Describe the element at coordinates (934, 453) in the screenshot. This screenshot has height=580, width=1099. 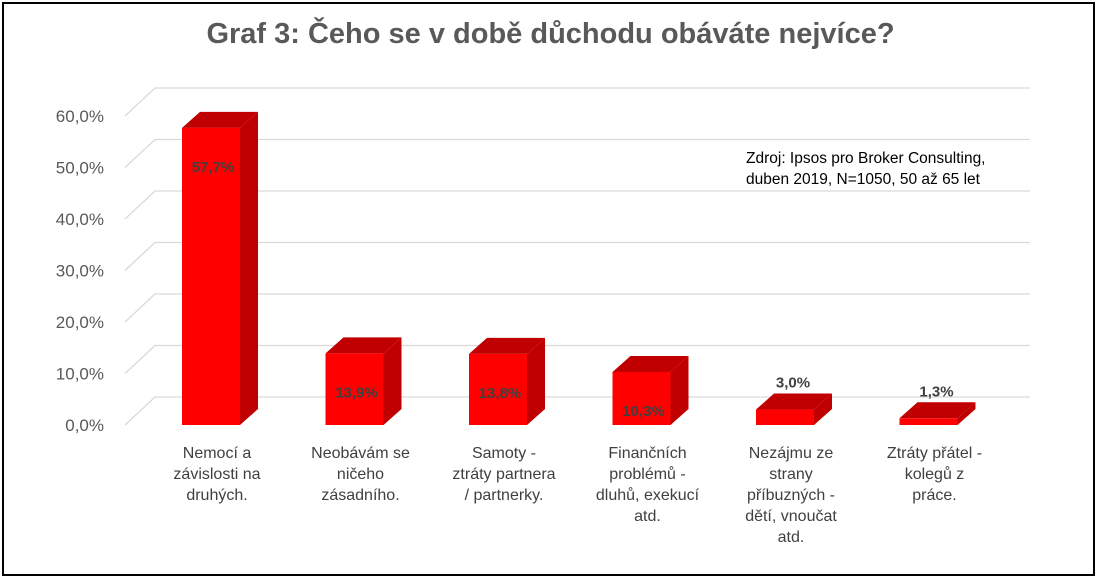
I see `x-category-label-line: Ztráty přátel -` at that location.